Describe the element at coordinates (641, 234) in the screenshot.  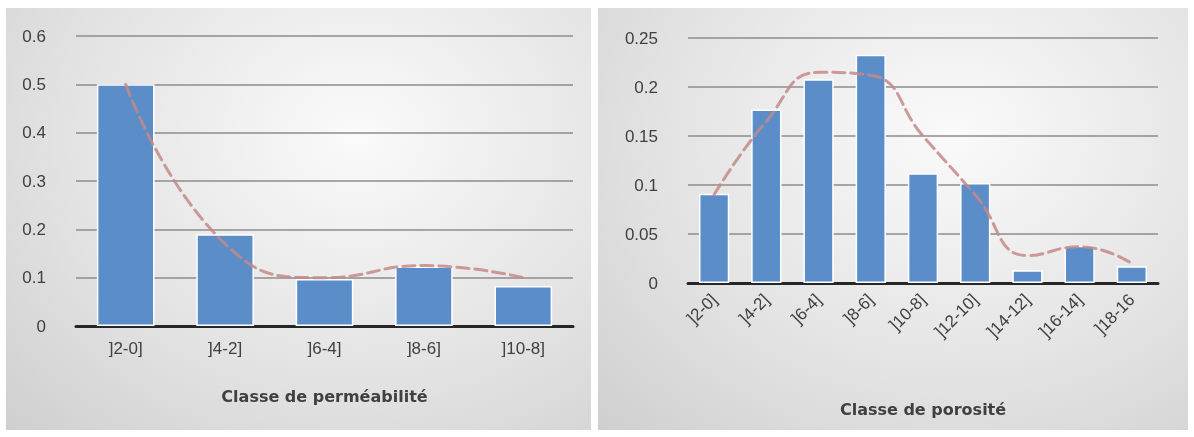
I see `y-tick-label: 0.05` at that location.